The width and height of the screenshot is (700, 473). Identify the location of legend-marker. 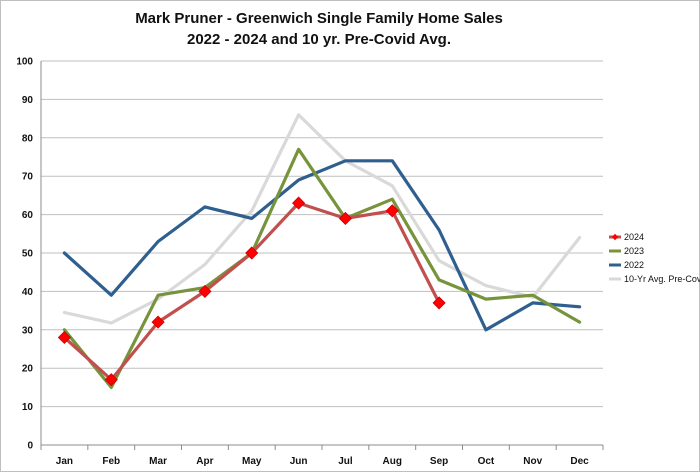
(615, 237).